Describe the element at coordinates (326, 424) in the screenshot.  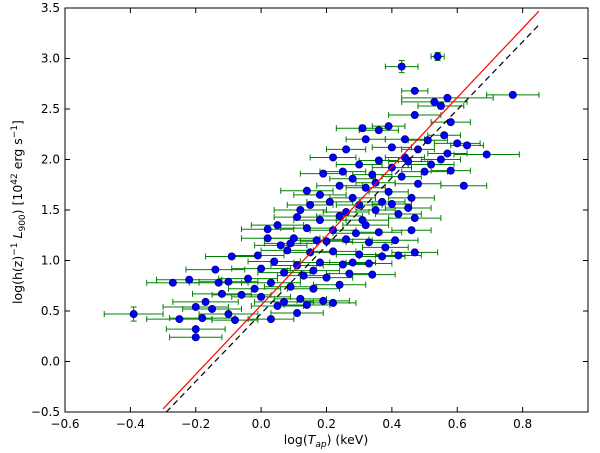
I see `x-tick-label: 0.2` at that location.